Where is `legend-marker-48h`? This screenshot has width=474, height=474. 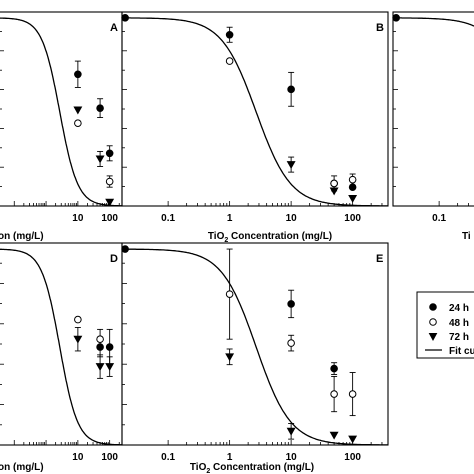 legend-marker-48h is located at coordinates (433, 322).